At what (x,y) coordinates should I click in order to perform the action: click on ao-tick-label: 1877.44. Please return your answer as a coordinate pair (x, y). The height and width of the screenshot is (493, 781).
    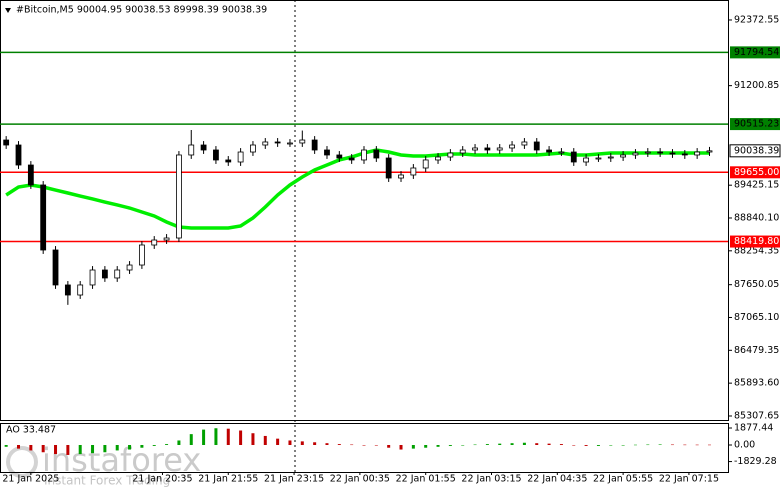
    Looking at the image, I should click on (753, 427).